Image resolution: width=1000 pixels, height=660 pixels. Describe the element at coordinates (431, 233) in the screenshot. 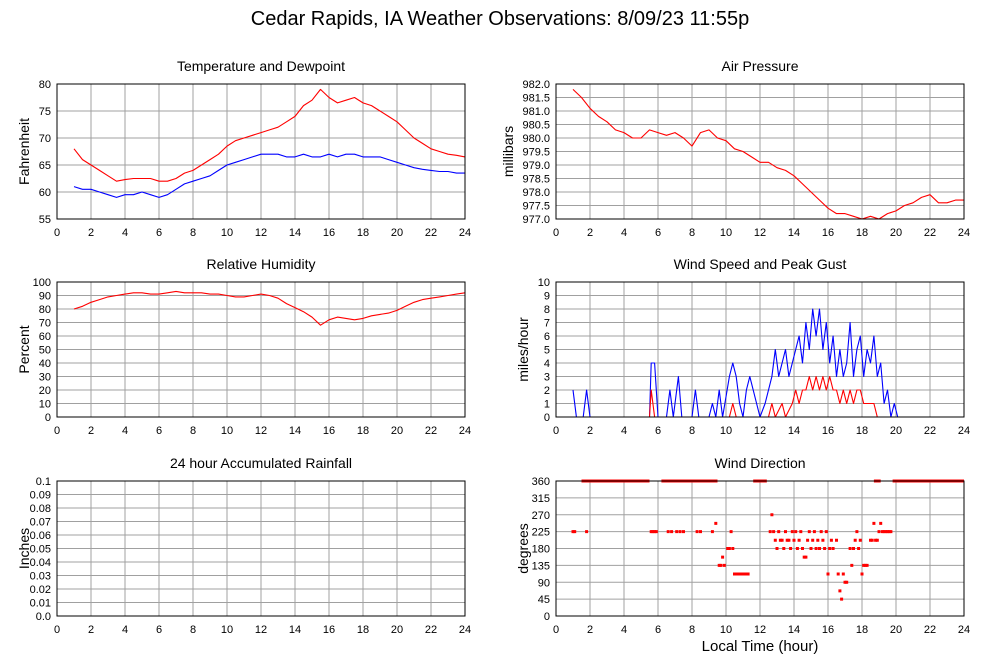

I see `temp-x-tick-label: 22` at that location.